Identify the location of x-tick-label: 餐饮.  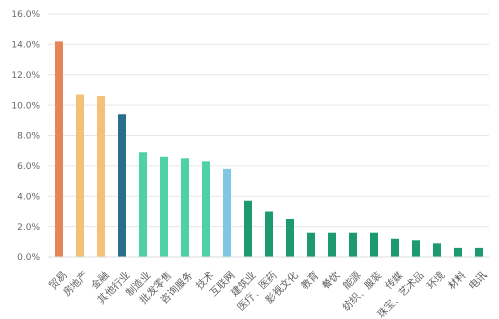
(331, 280).